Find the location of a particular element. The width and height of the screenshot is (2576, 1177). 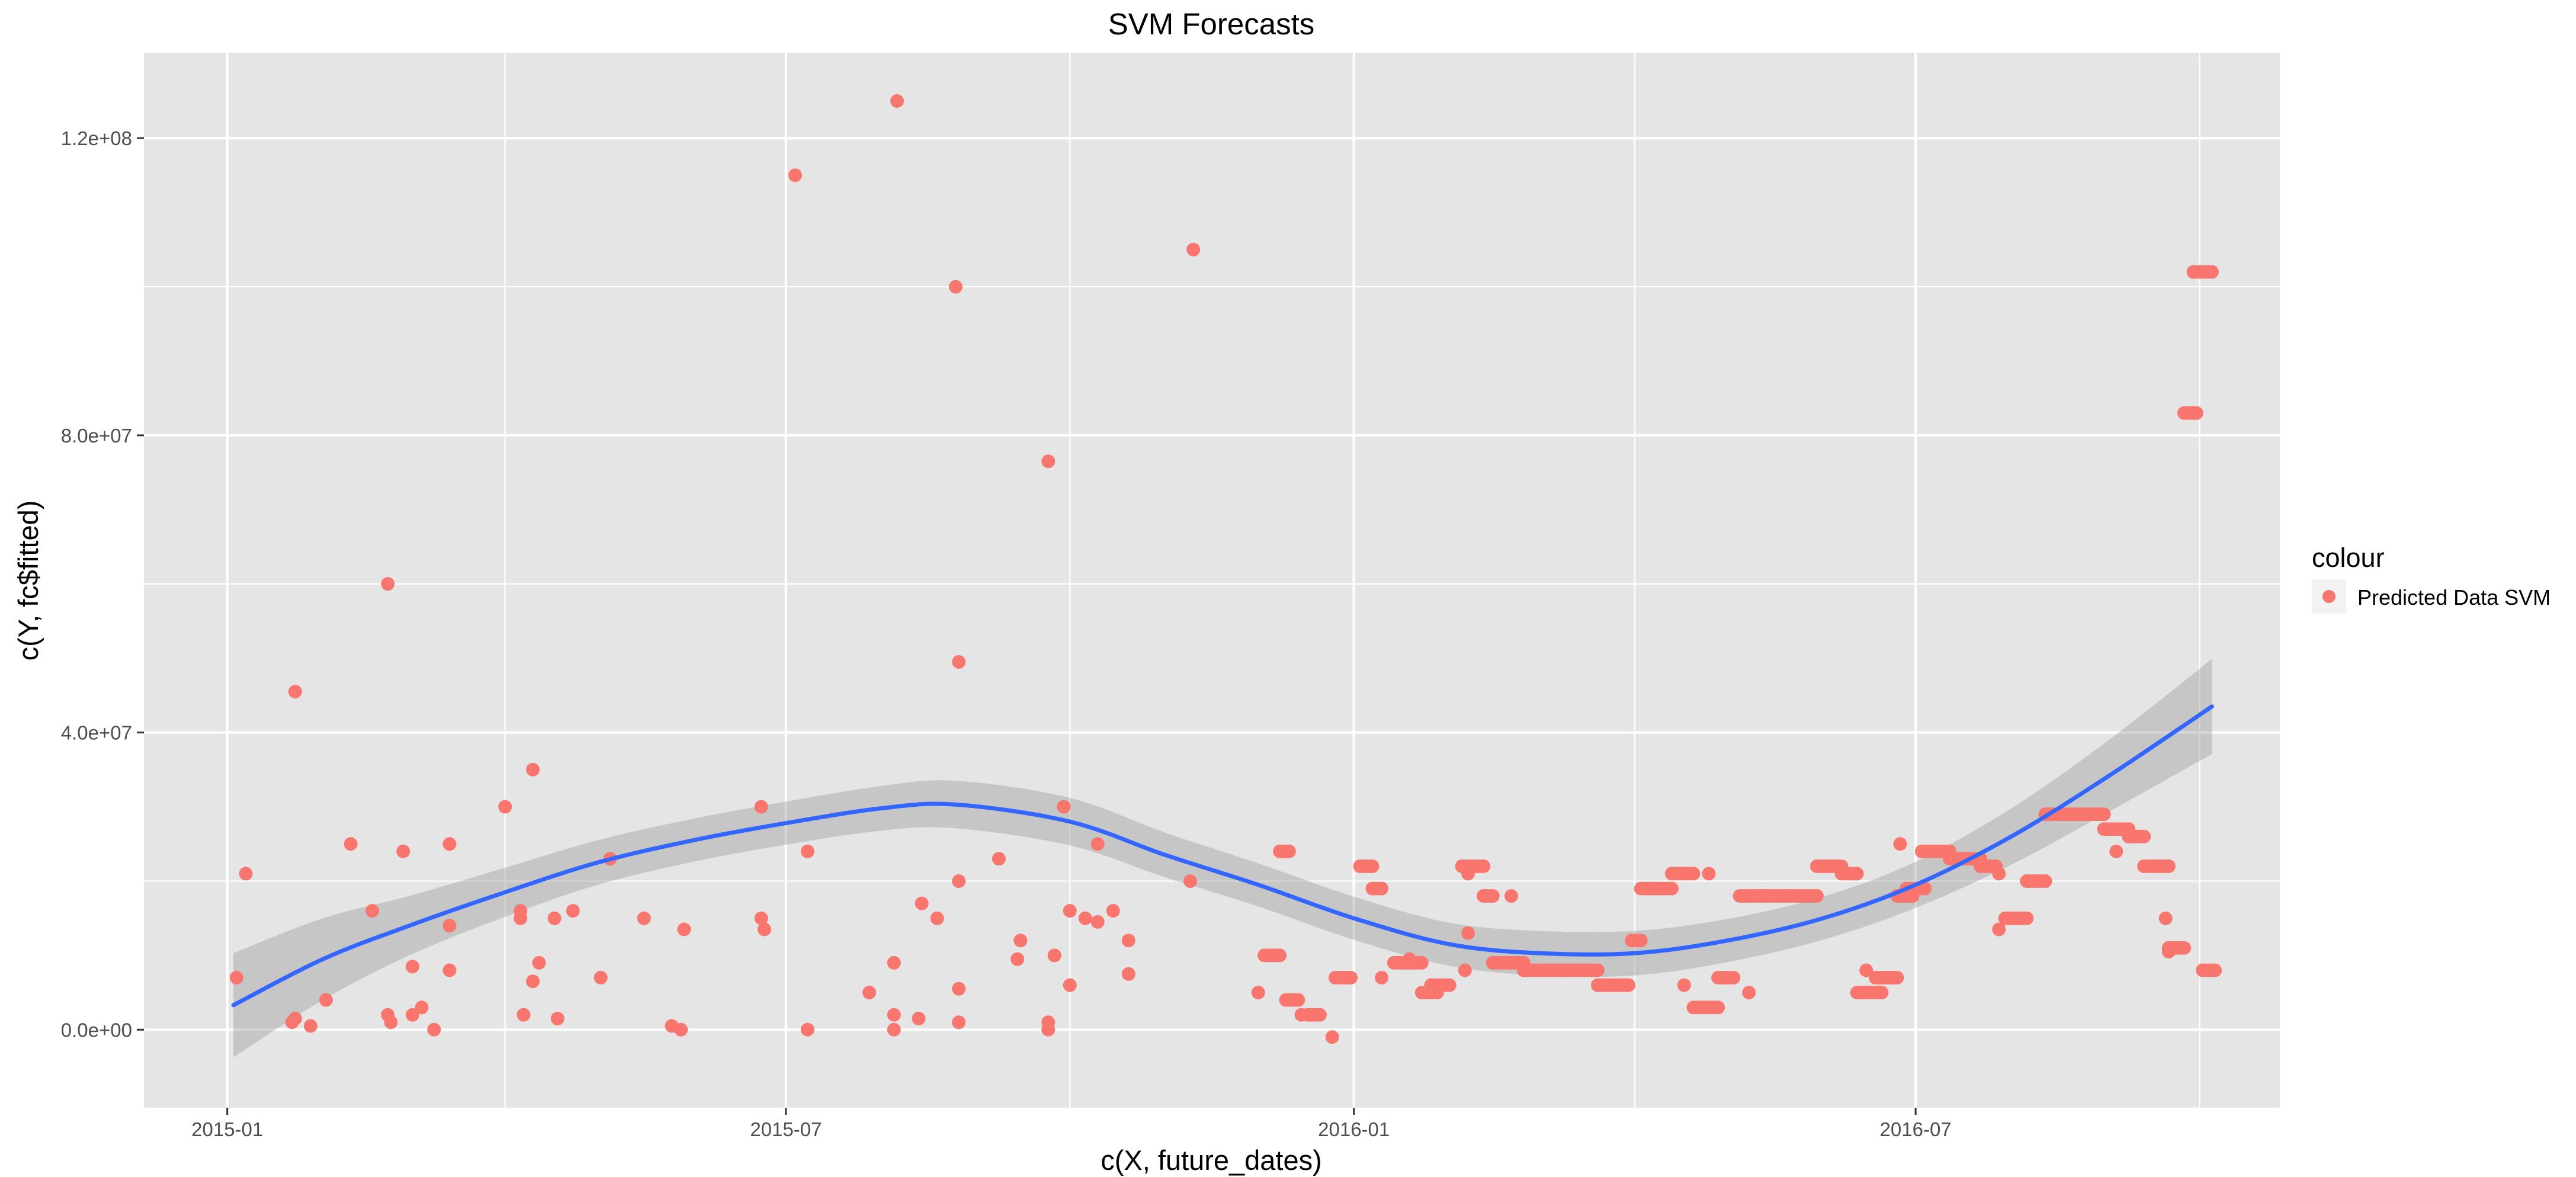

legend-label: Predicted Data SVM is located at coordinates (2454, 597).